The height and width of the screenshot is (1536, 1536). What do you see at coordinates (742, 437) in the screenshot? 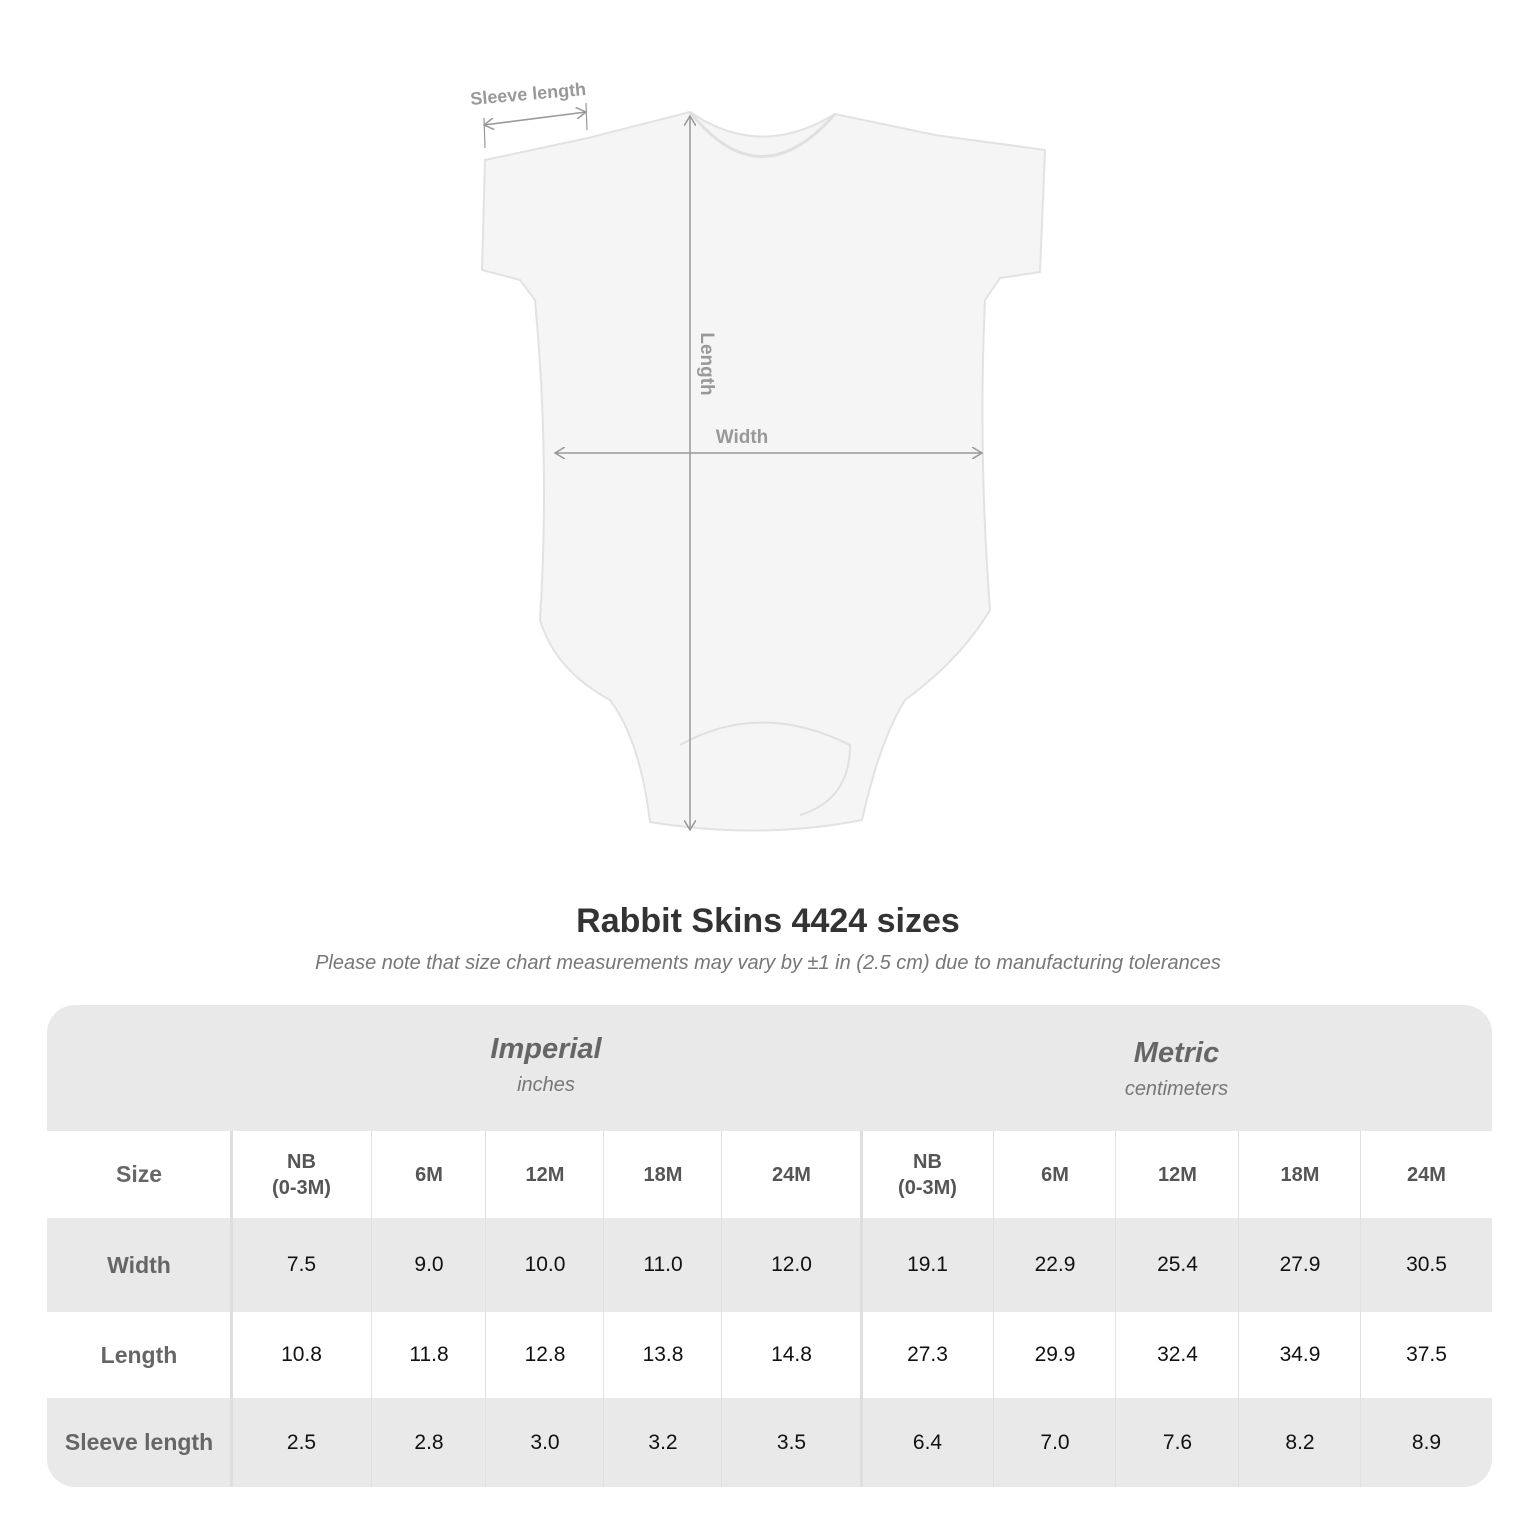
I see `width-label: Width` at bounding box center [742, 437].